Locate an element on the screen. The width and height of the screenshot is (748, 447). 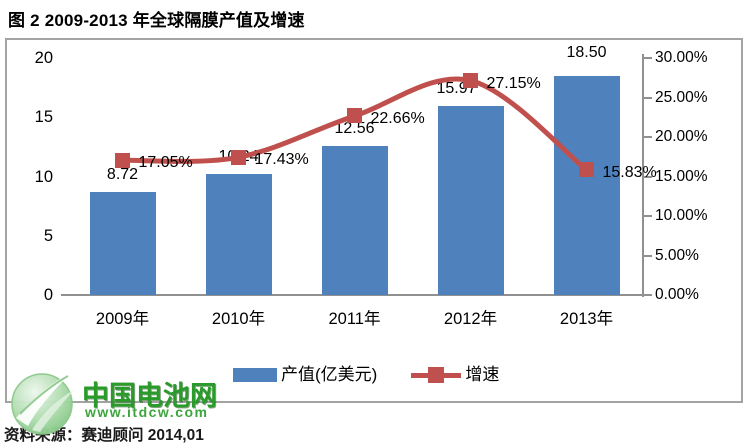
y-axis-right-label: 10.00% is located at coordinates (681, 215).